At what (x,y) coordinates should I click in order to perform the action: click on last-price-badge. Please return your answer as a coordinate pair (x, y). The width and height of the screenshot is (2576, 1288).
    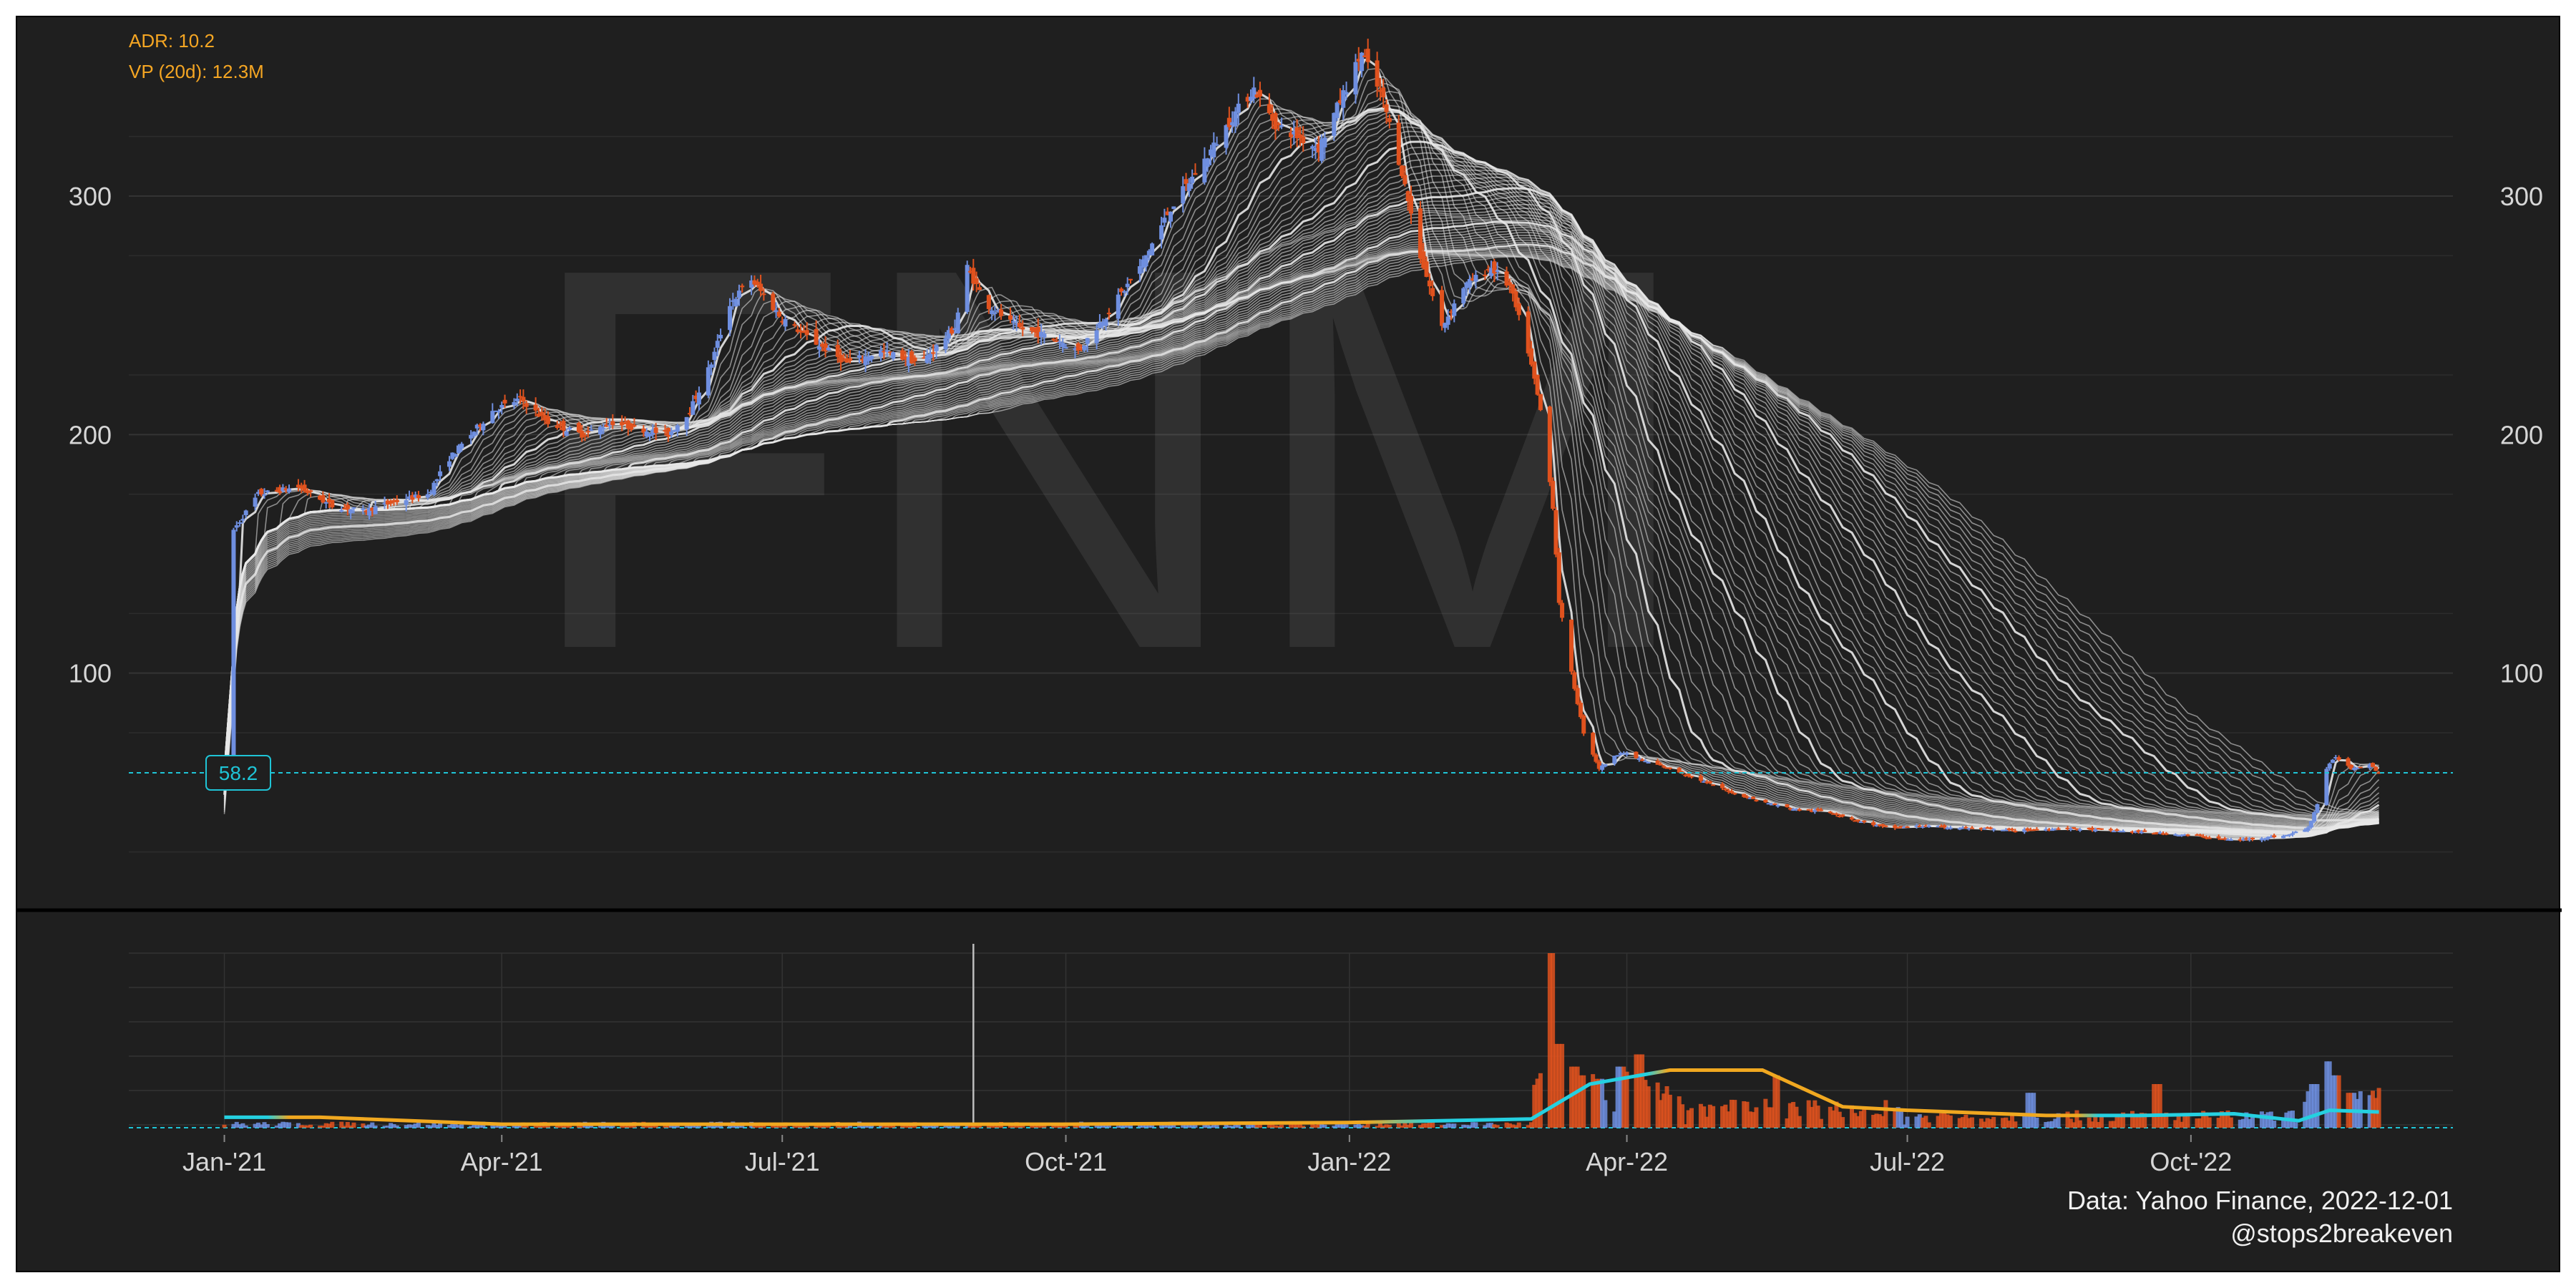
    Looking at the image, I should click on (238, 773).